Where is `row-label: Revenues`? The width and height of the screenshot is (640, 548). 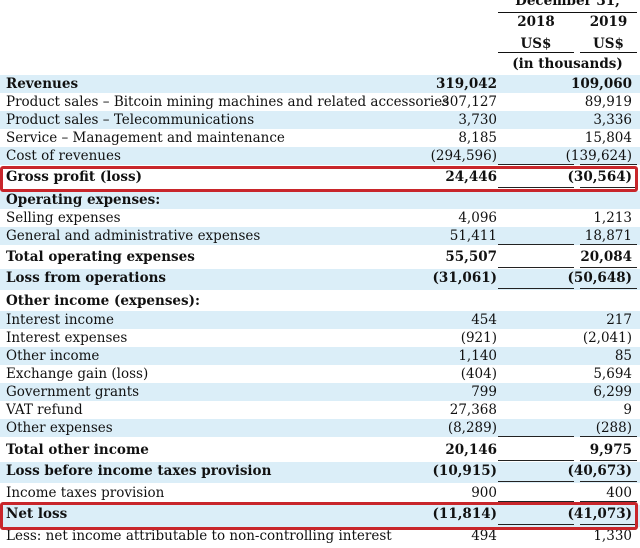 row-label: Revenues is located at coordinates (42, 84).